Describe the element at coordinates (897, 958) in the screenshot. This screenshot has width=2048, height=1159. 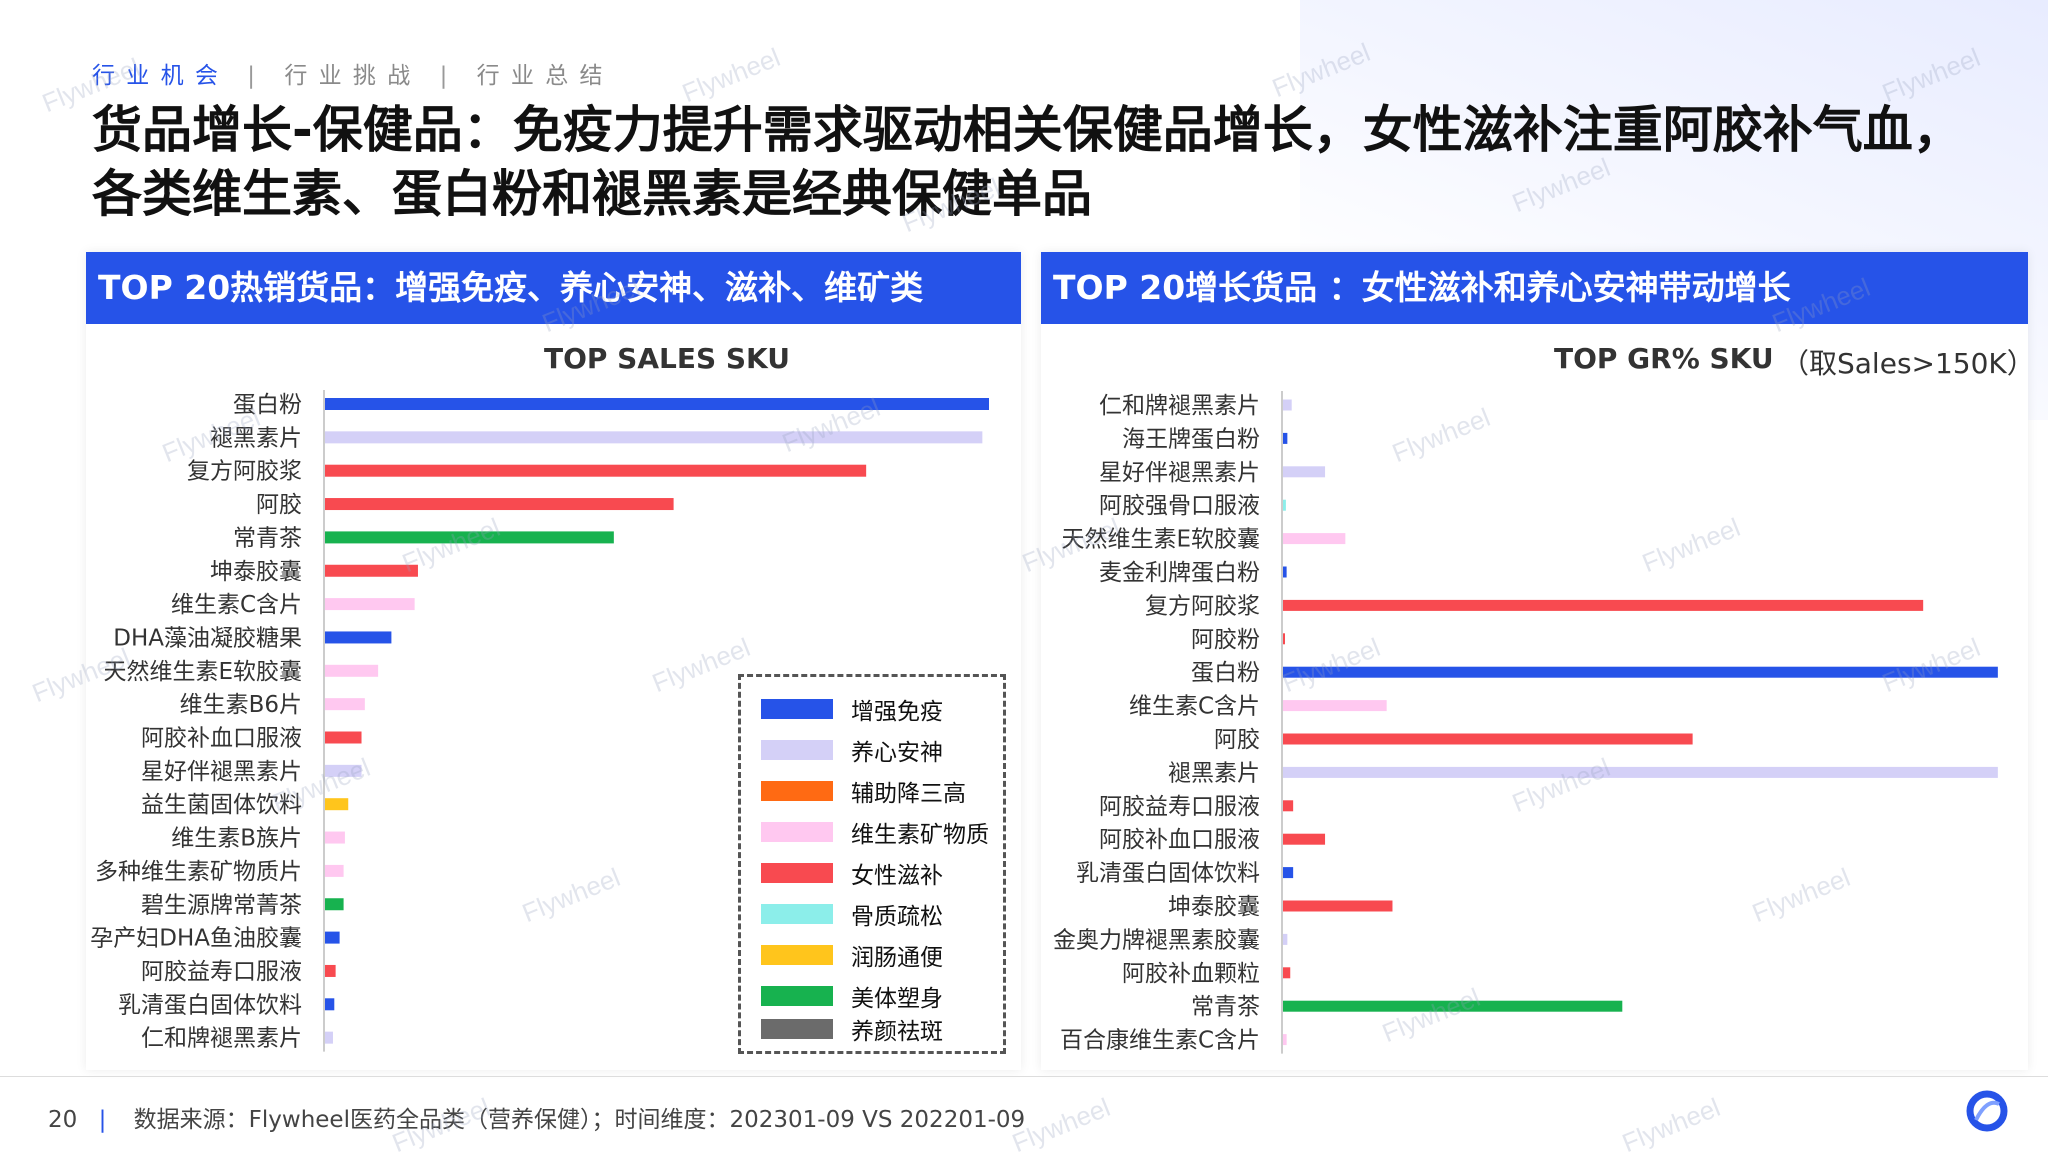
I see `legend-label: 润肠通便` at that location.